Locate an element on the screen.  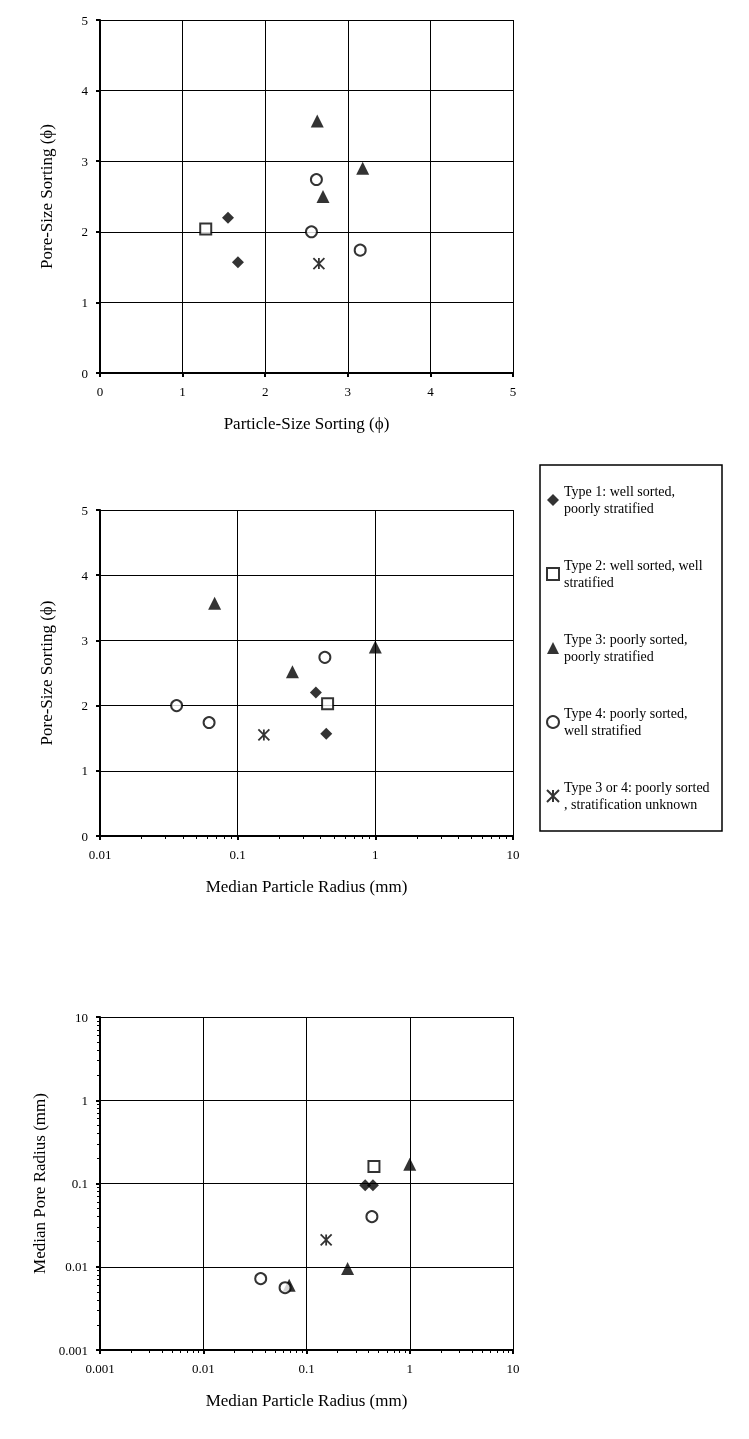
y-axis-title: Median Pore Radius (mm) is located at coordinates (39, 1183).